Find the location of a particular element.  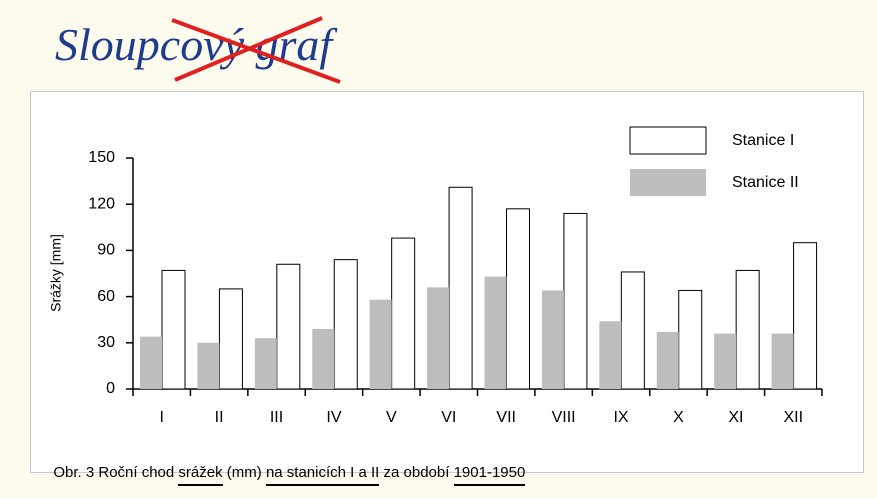

caption-text: Obr. 3 Roční chod is located at coordinates (116, 472).